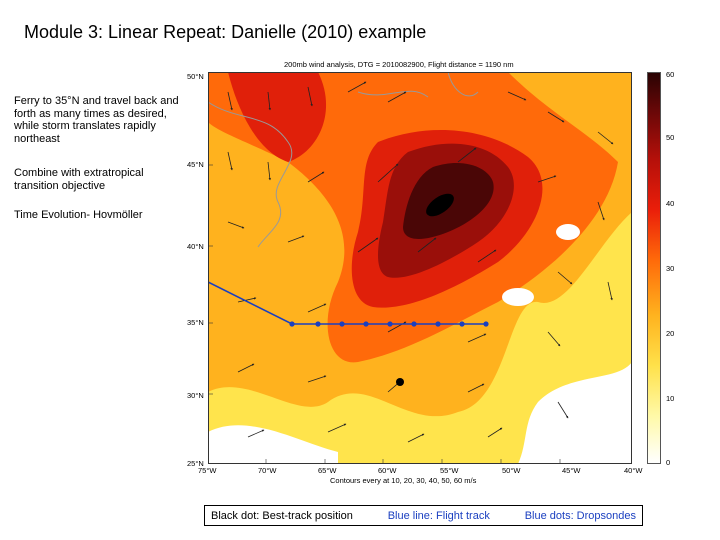 The height and width of the screenshot is (540, 720). What do you see at coordinates (668, 462) in the screenshot?
I see `colorbar-tick-0: 0` at bounding box center [668, 462].